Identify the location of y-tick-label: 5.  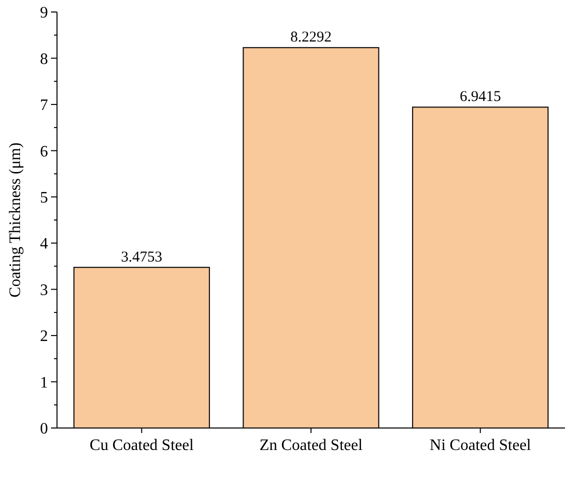
(44, 197).